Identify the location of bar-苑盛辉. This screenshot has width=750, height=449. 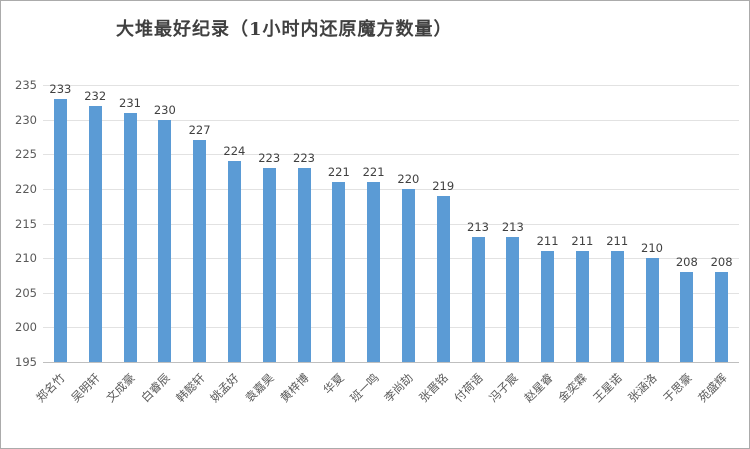
(722, 316).